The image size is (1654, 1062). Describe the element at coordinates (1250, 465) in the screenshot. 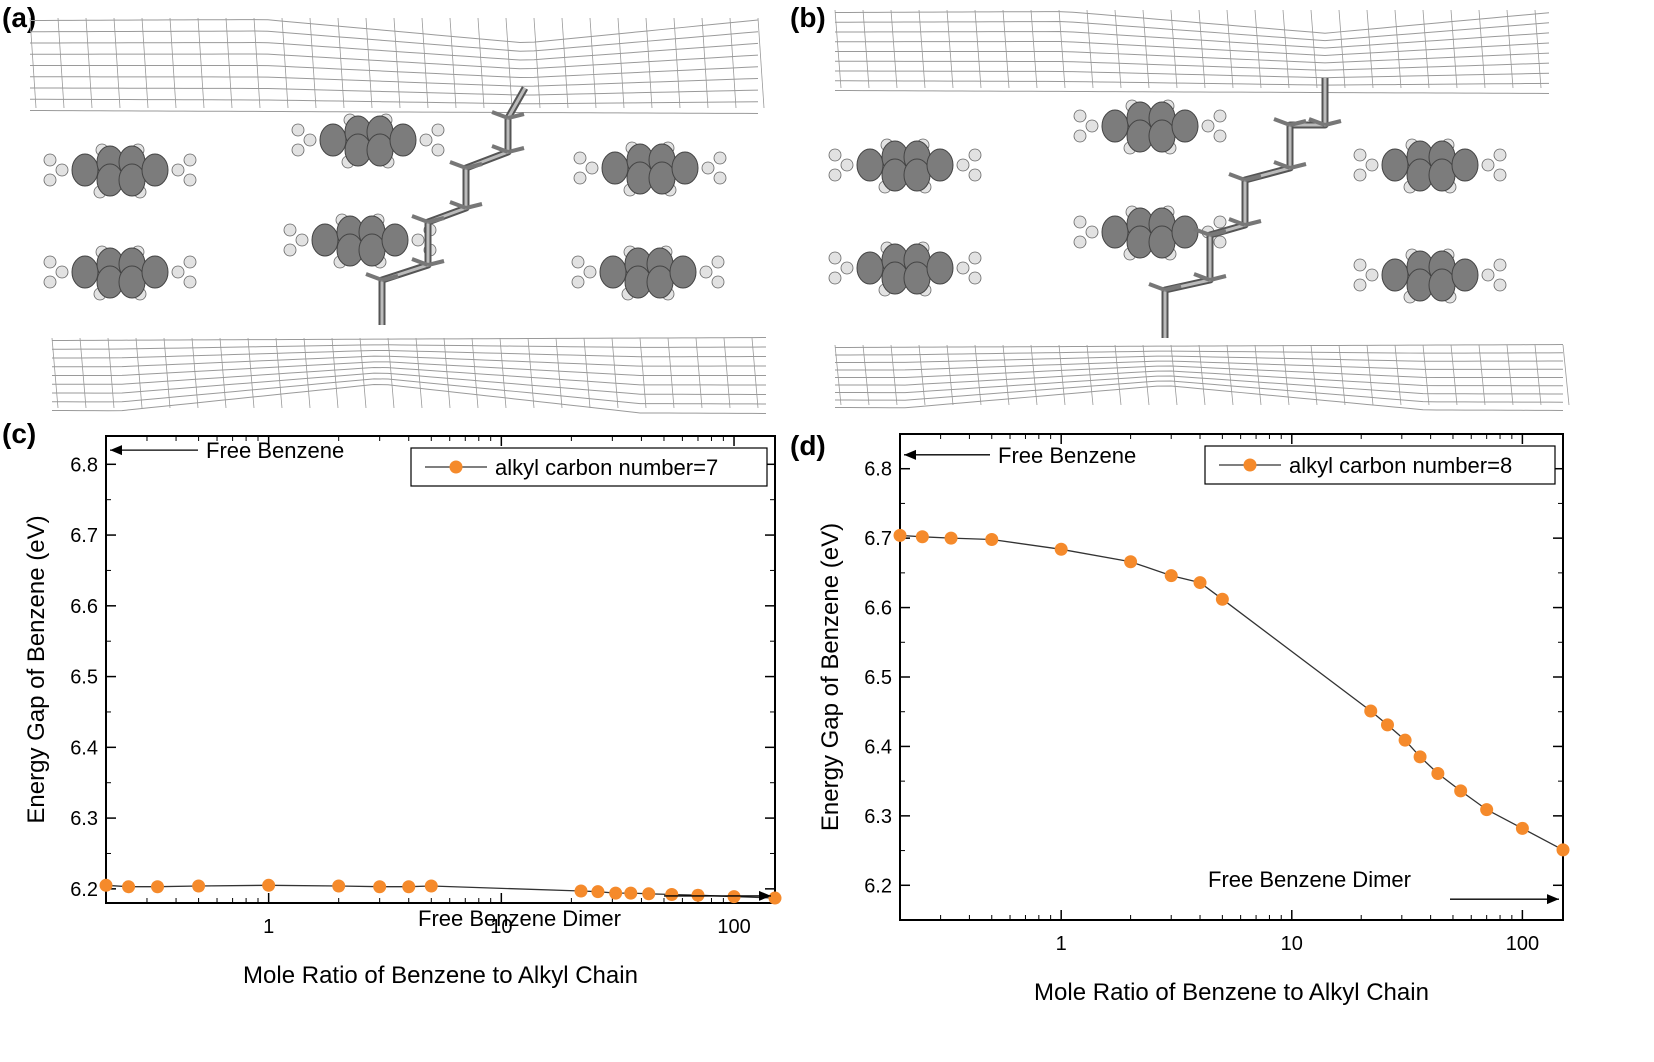

I see `legend-marker` at that location.